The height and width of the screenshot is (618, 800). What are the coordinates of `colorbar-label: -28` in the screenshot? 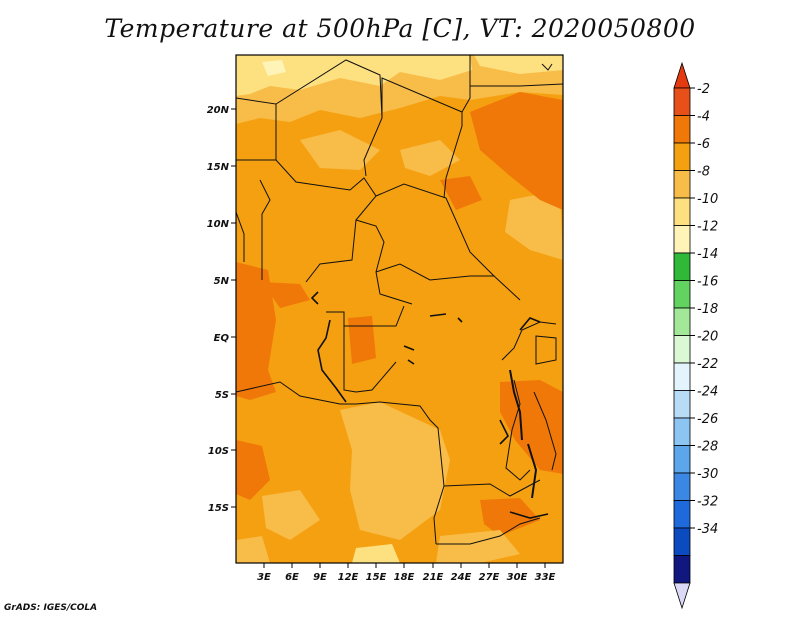 It's located at (707, 447).